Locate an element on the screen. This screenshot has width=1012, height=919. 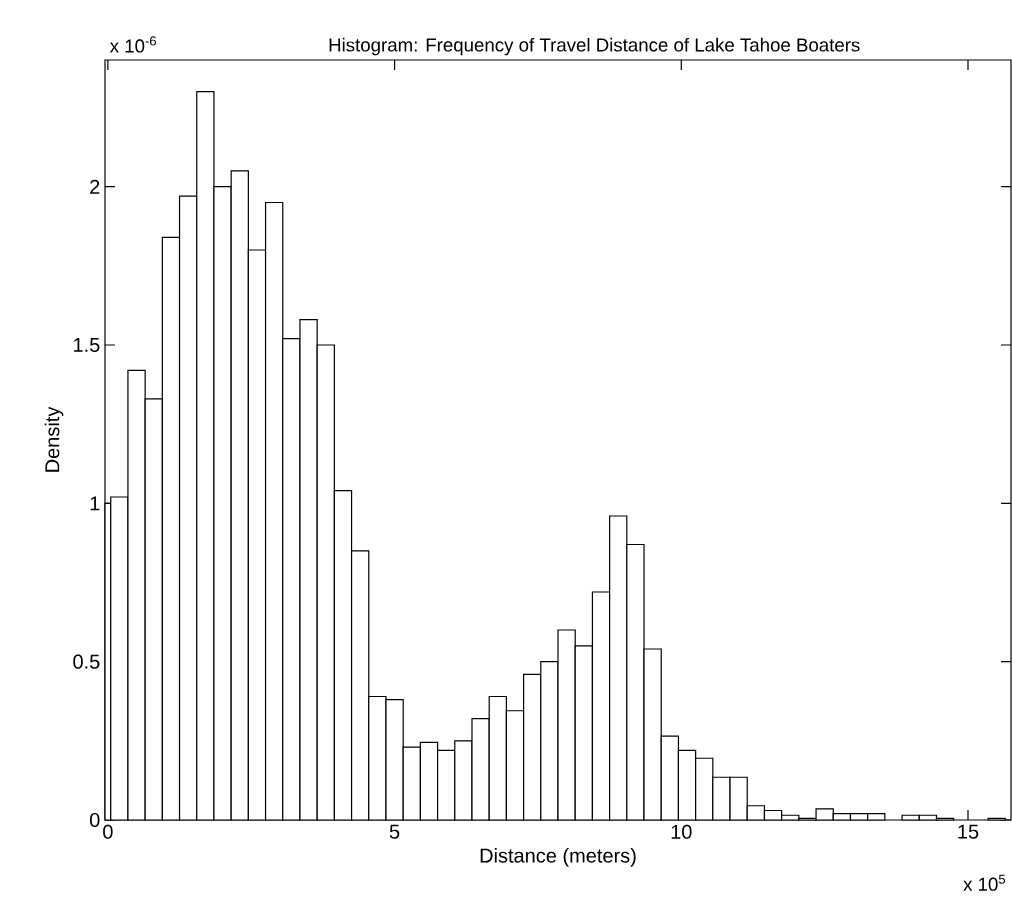
y-tick-label: 2 is located at coordinates (95, 186).